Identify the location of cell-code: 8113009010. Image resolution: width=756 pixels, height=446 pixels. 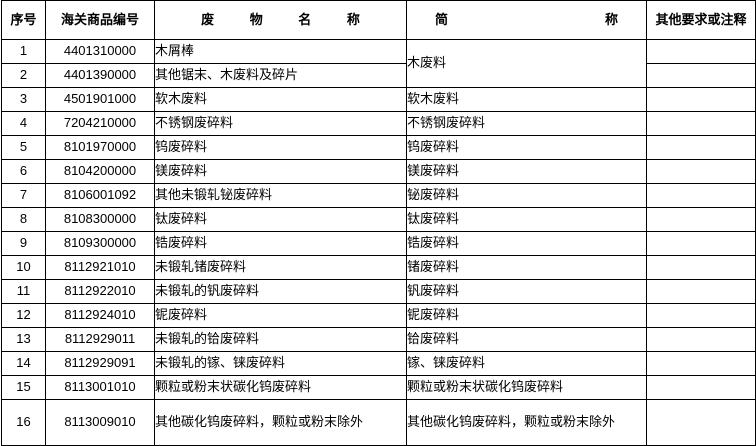
(100, 422).